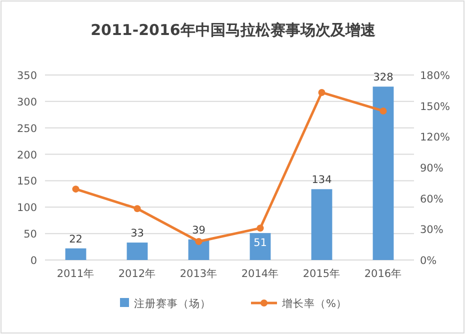 The width and height of the screenshot is (466, 335). What do you see at coordinates (321, 274) in the screenshot?
I see `x-tick-label: 2015年` at bounding box center [321, 274].